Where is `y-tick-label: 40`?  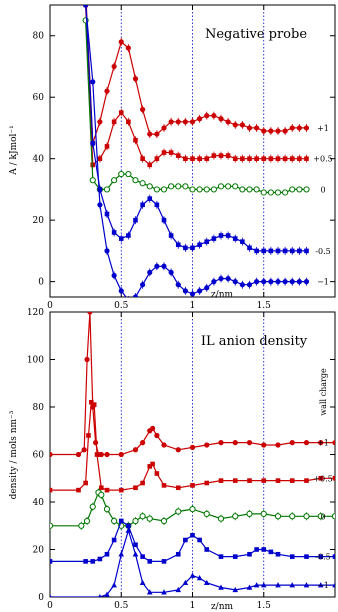 y-tick-label: 40 is located at coordinates (39, 160).